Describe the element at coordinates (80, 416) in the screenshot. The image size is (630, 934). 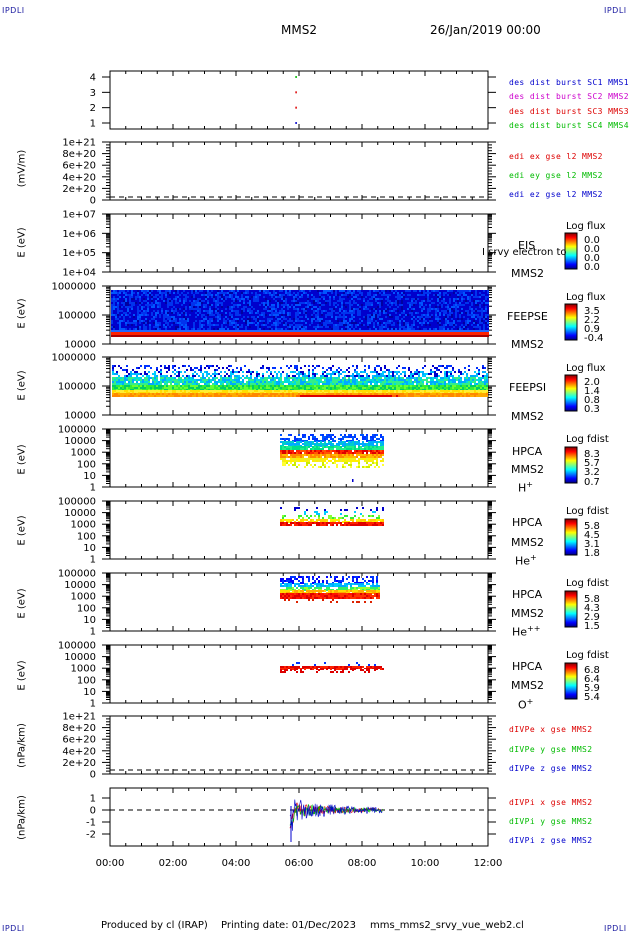
I see `ytick-label-feepsi: 10000` at that location.